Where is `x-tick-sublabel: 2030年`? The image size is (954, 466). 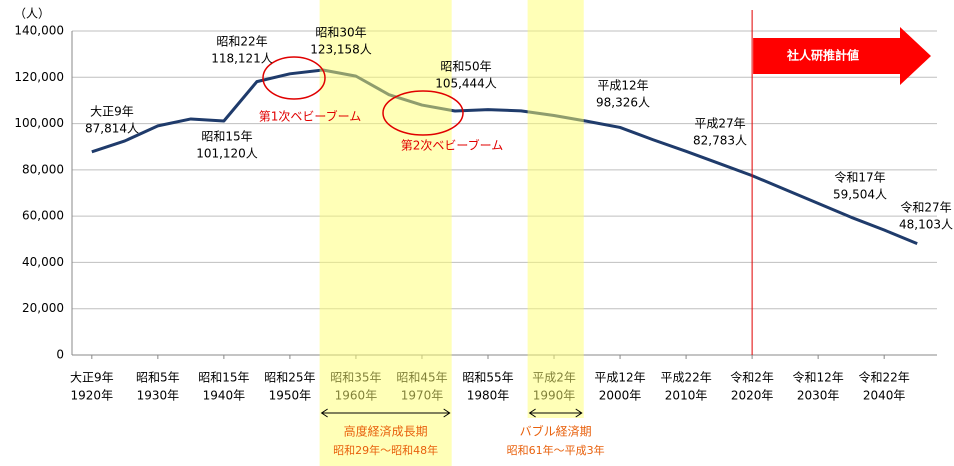 x-tick-sublabel: 2030年 is located at coordinates (818, 396).